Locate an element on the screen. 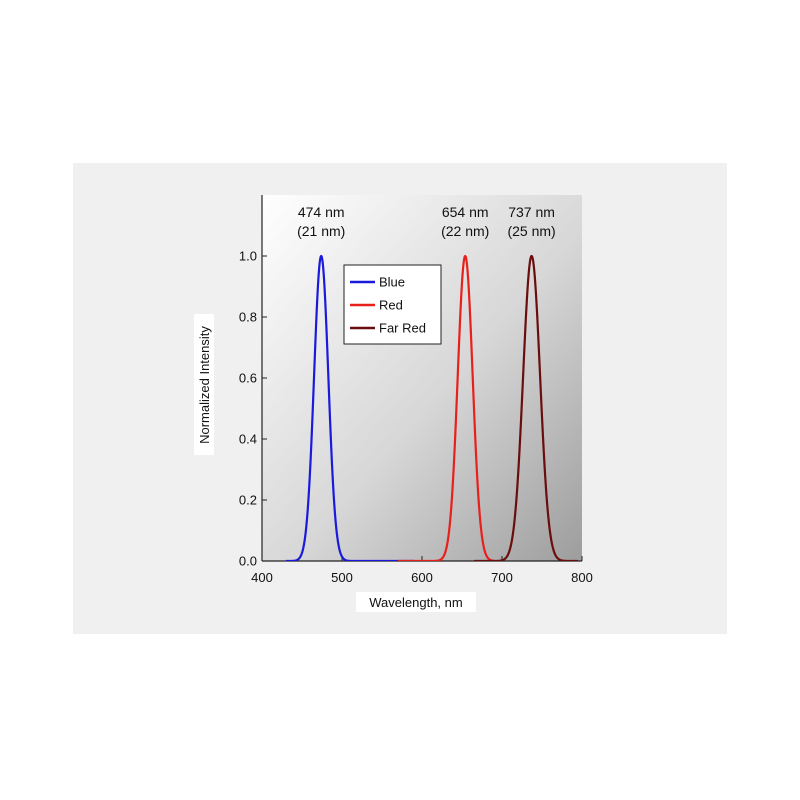  series-far-red-line is located at coordinates (526, 407).